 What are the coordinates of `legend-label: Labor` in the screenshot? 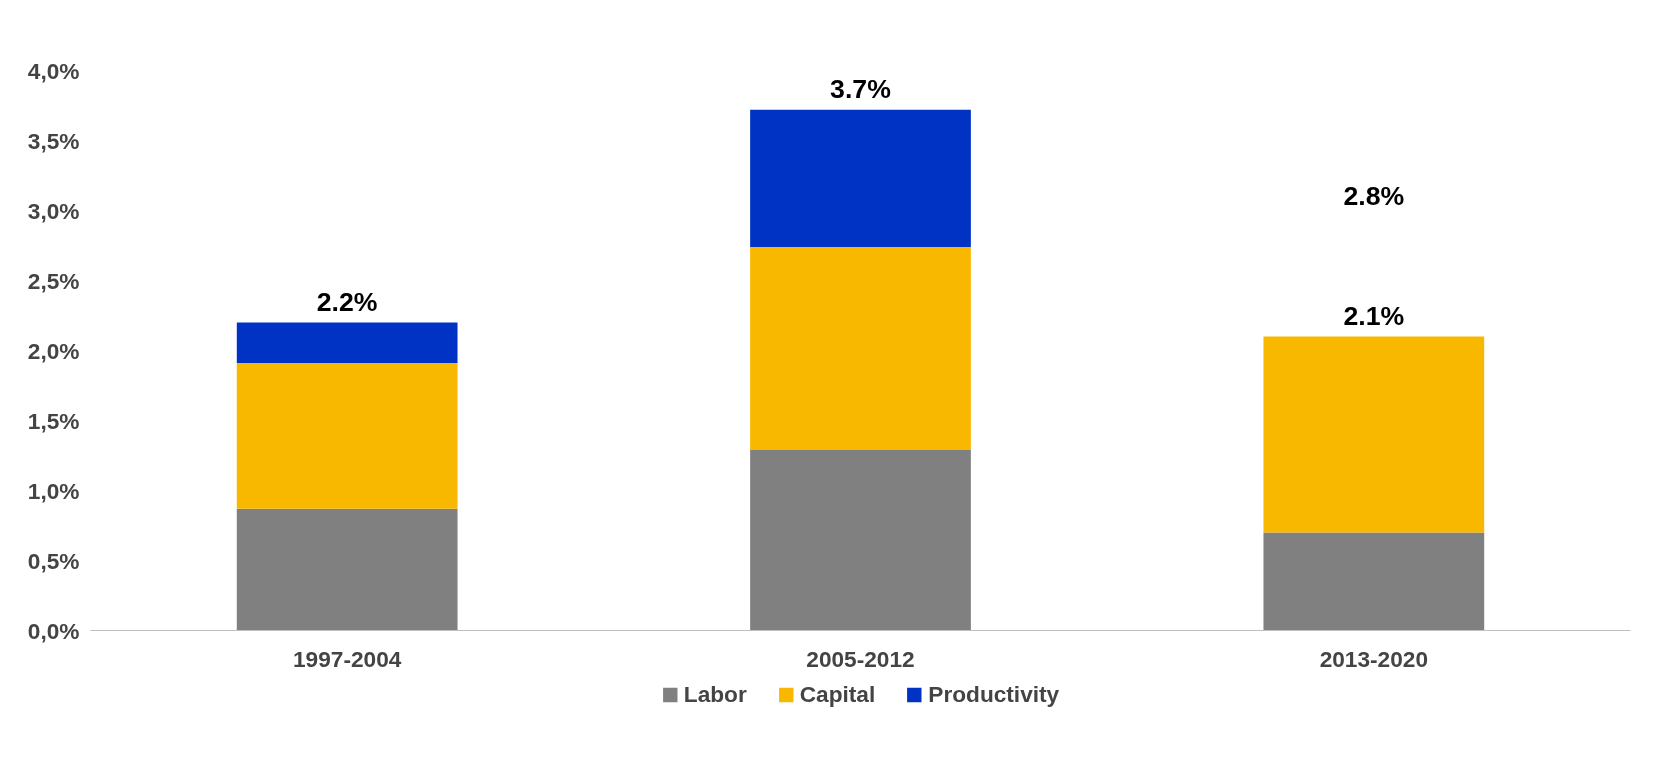 It's located at (715, 694).